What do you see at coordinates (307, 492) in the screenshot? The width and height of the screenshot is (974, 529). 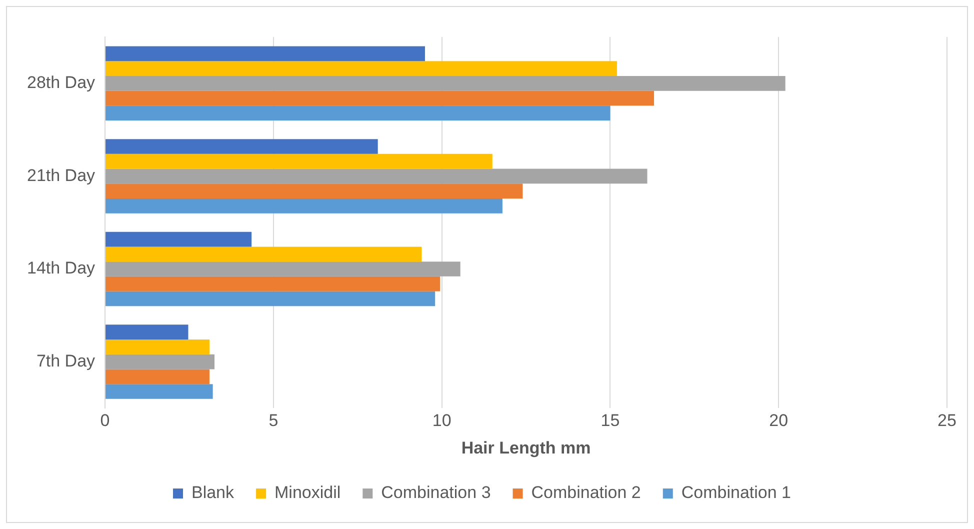 I see `legend-label: Minoxidil` at bounding box center [307, 492].